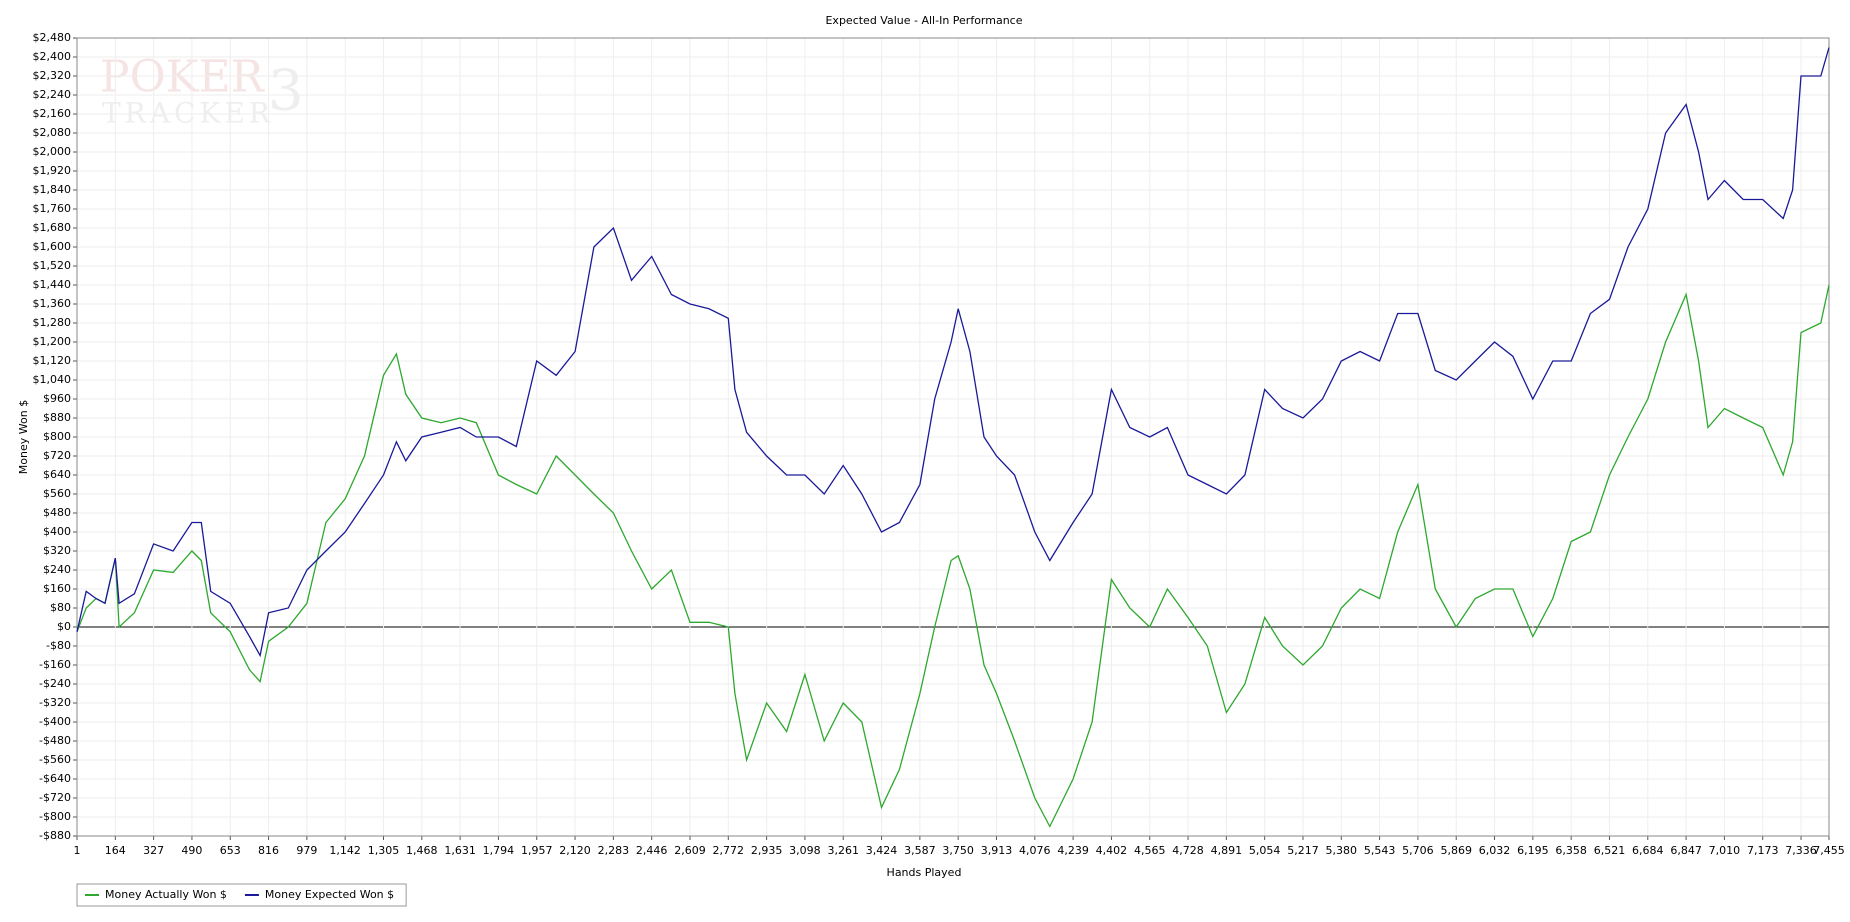 The image size is (1850, 922). I want to click on x-tick-label: 1,142, so click(345, 850).